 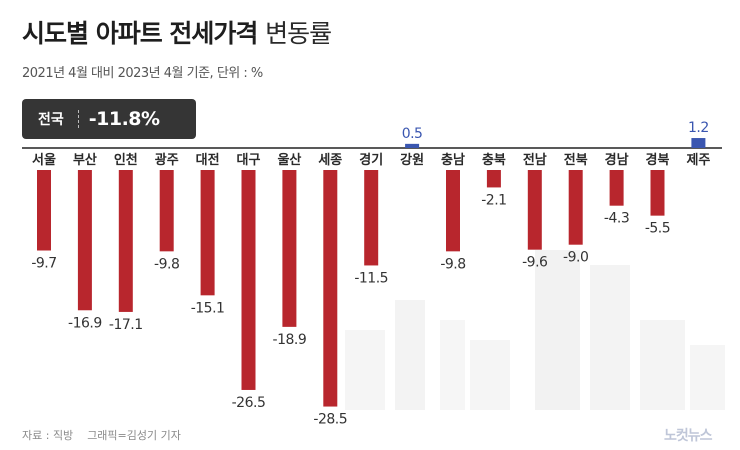 I want to click on value-label-강원: 0.5, so click(x=412, y=134).